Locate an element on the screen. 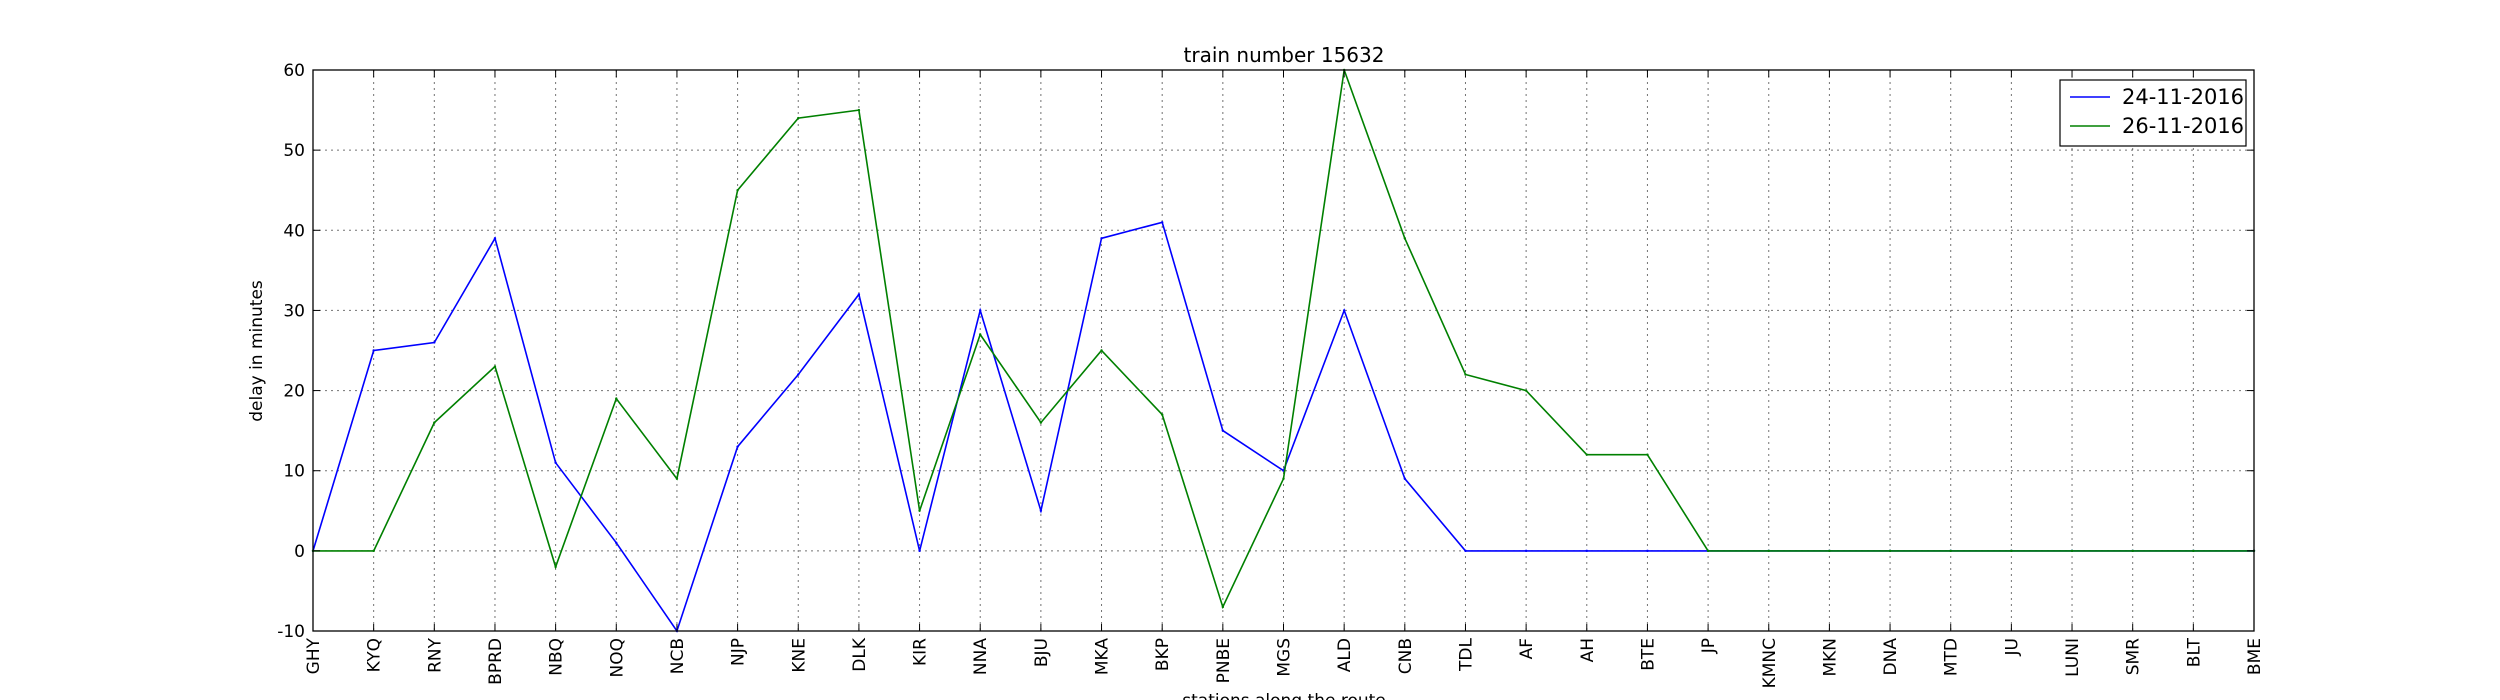 Image resolution: width=2500 pixels, height=700 pixels. x-tick-label: NOQ is located at coordinates (617, 657).